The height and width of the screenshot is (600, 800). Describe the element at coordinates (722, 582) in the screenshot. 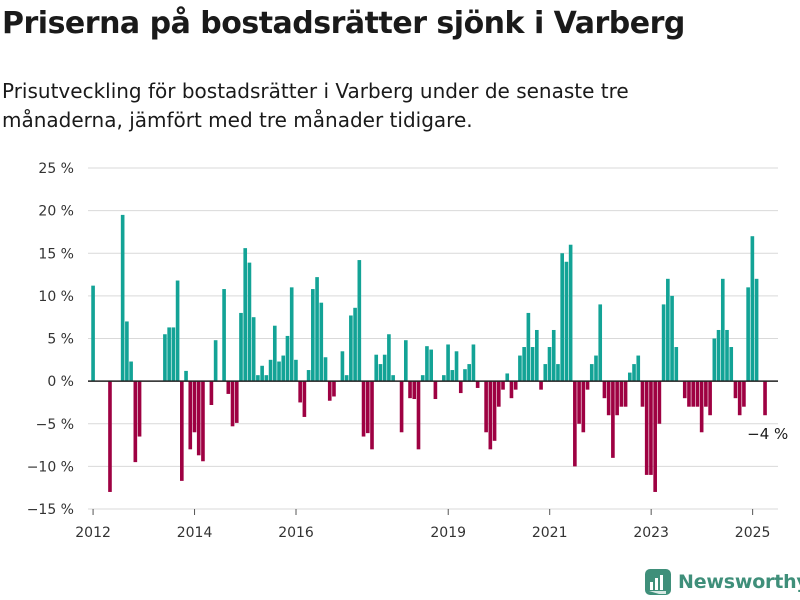

I see `brand-logo: Newsworthy` at that location.